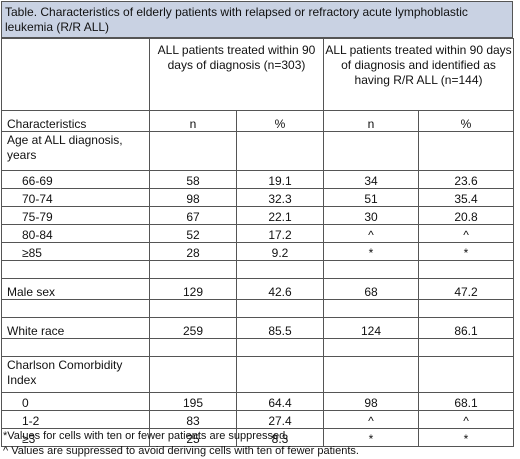  I want to click on table-row: 75-79 67 22.1 30 20.8, so click(258, 215).